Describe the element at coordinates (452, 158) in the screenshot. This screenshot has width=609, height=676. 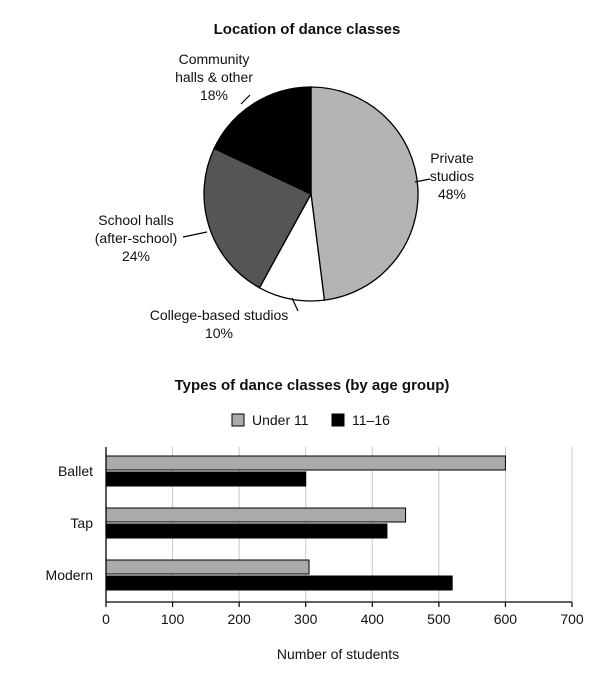
I see `pie-slice-label-0: Private` at that location.